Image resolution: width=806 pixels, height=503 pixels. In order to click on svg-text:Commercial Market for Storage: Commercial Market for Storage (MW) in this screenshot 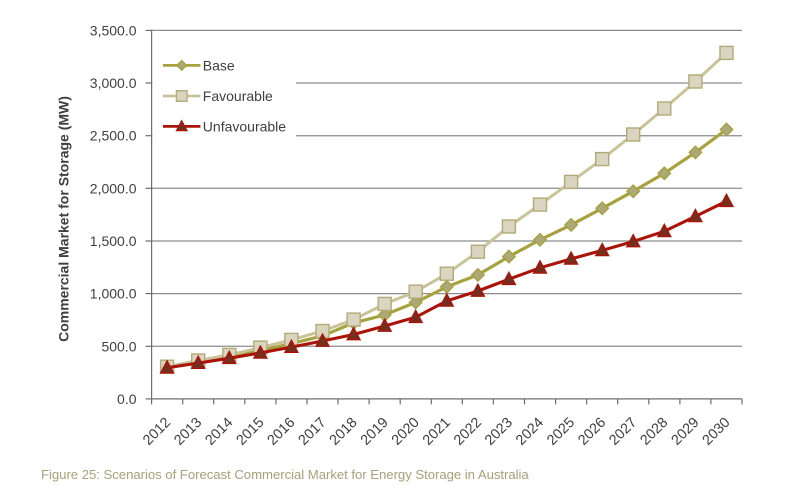, I will do `click(64, 219)`.